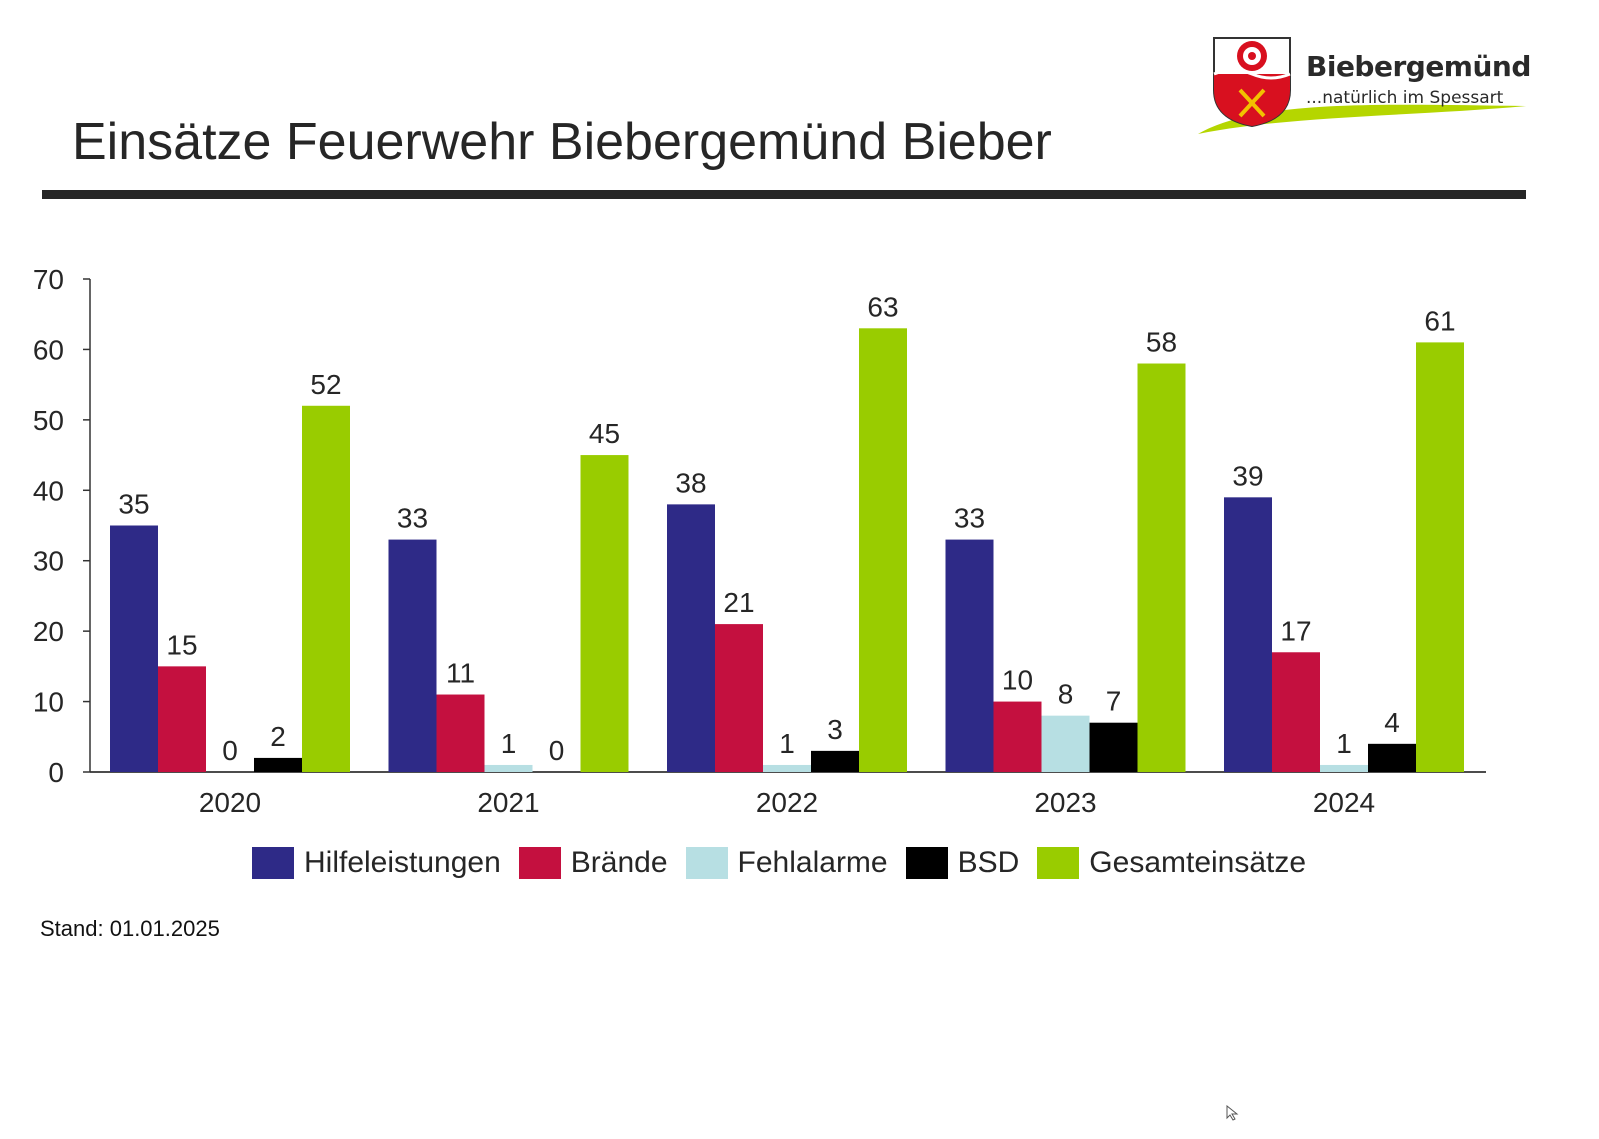 The image size is (1599, 1139). I want to click on x-tick-label: 2024, so click(1344, 802).